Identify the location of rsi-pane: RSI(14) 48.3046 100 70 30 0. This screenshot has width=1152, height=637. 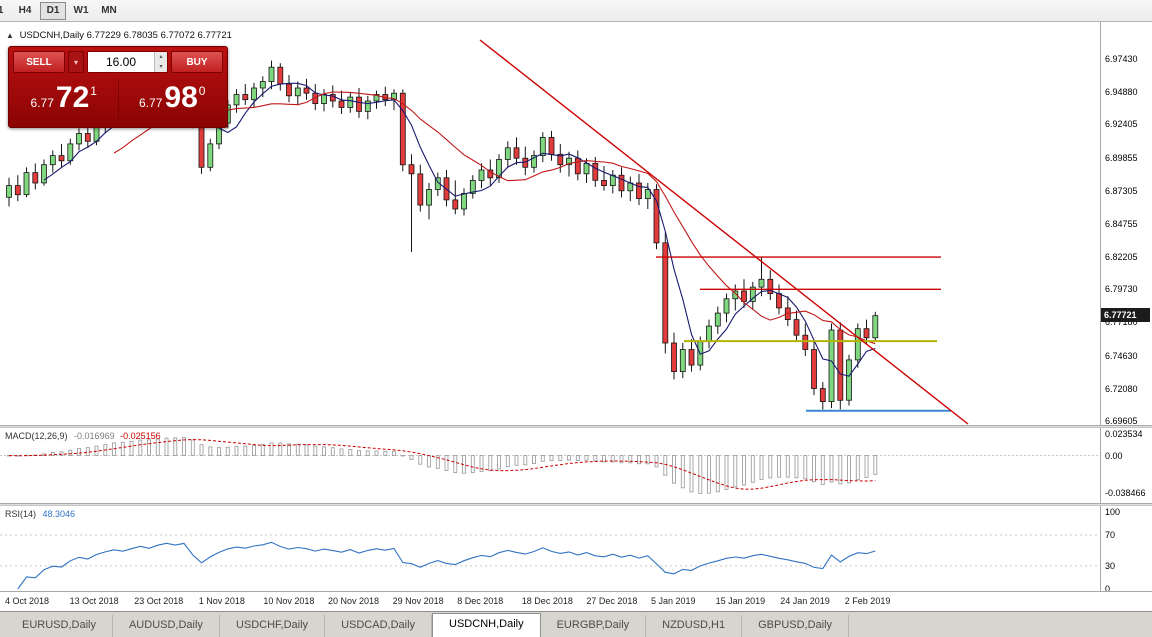
(576, 548).